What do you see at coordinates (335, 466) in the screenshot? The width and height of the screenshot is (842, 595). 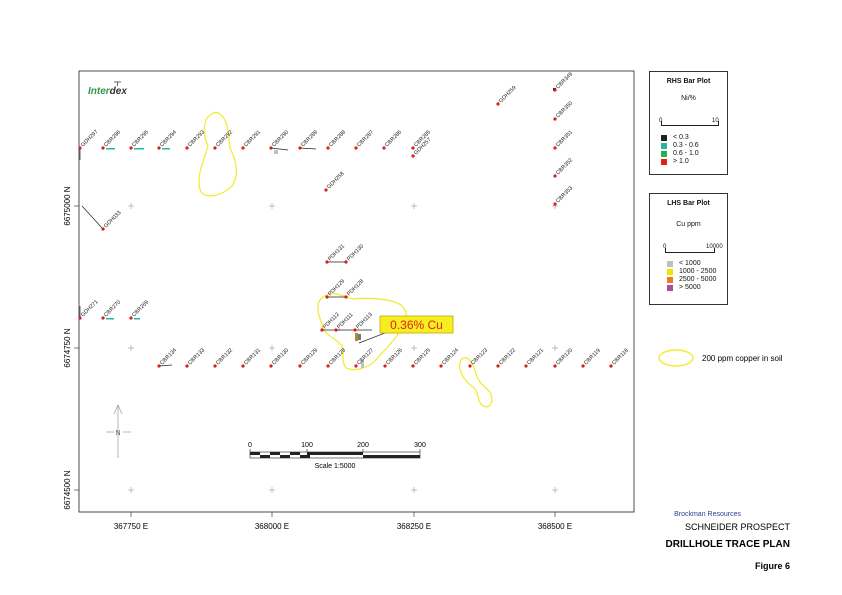 I see `scale-caption: Scale 1:5000` at bounding box center [335, 466].